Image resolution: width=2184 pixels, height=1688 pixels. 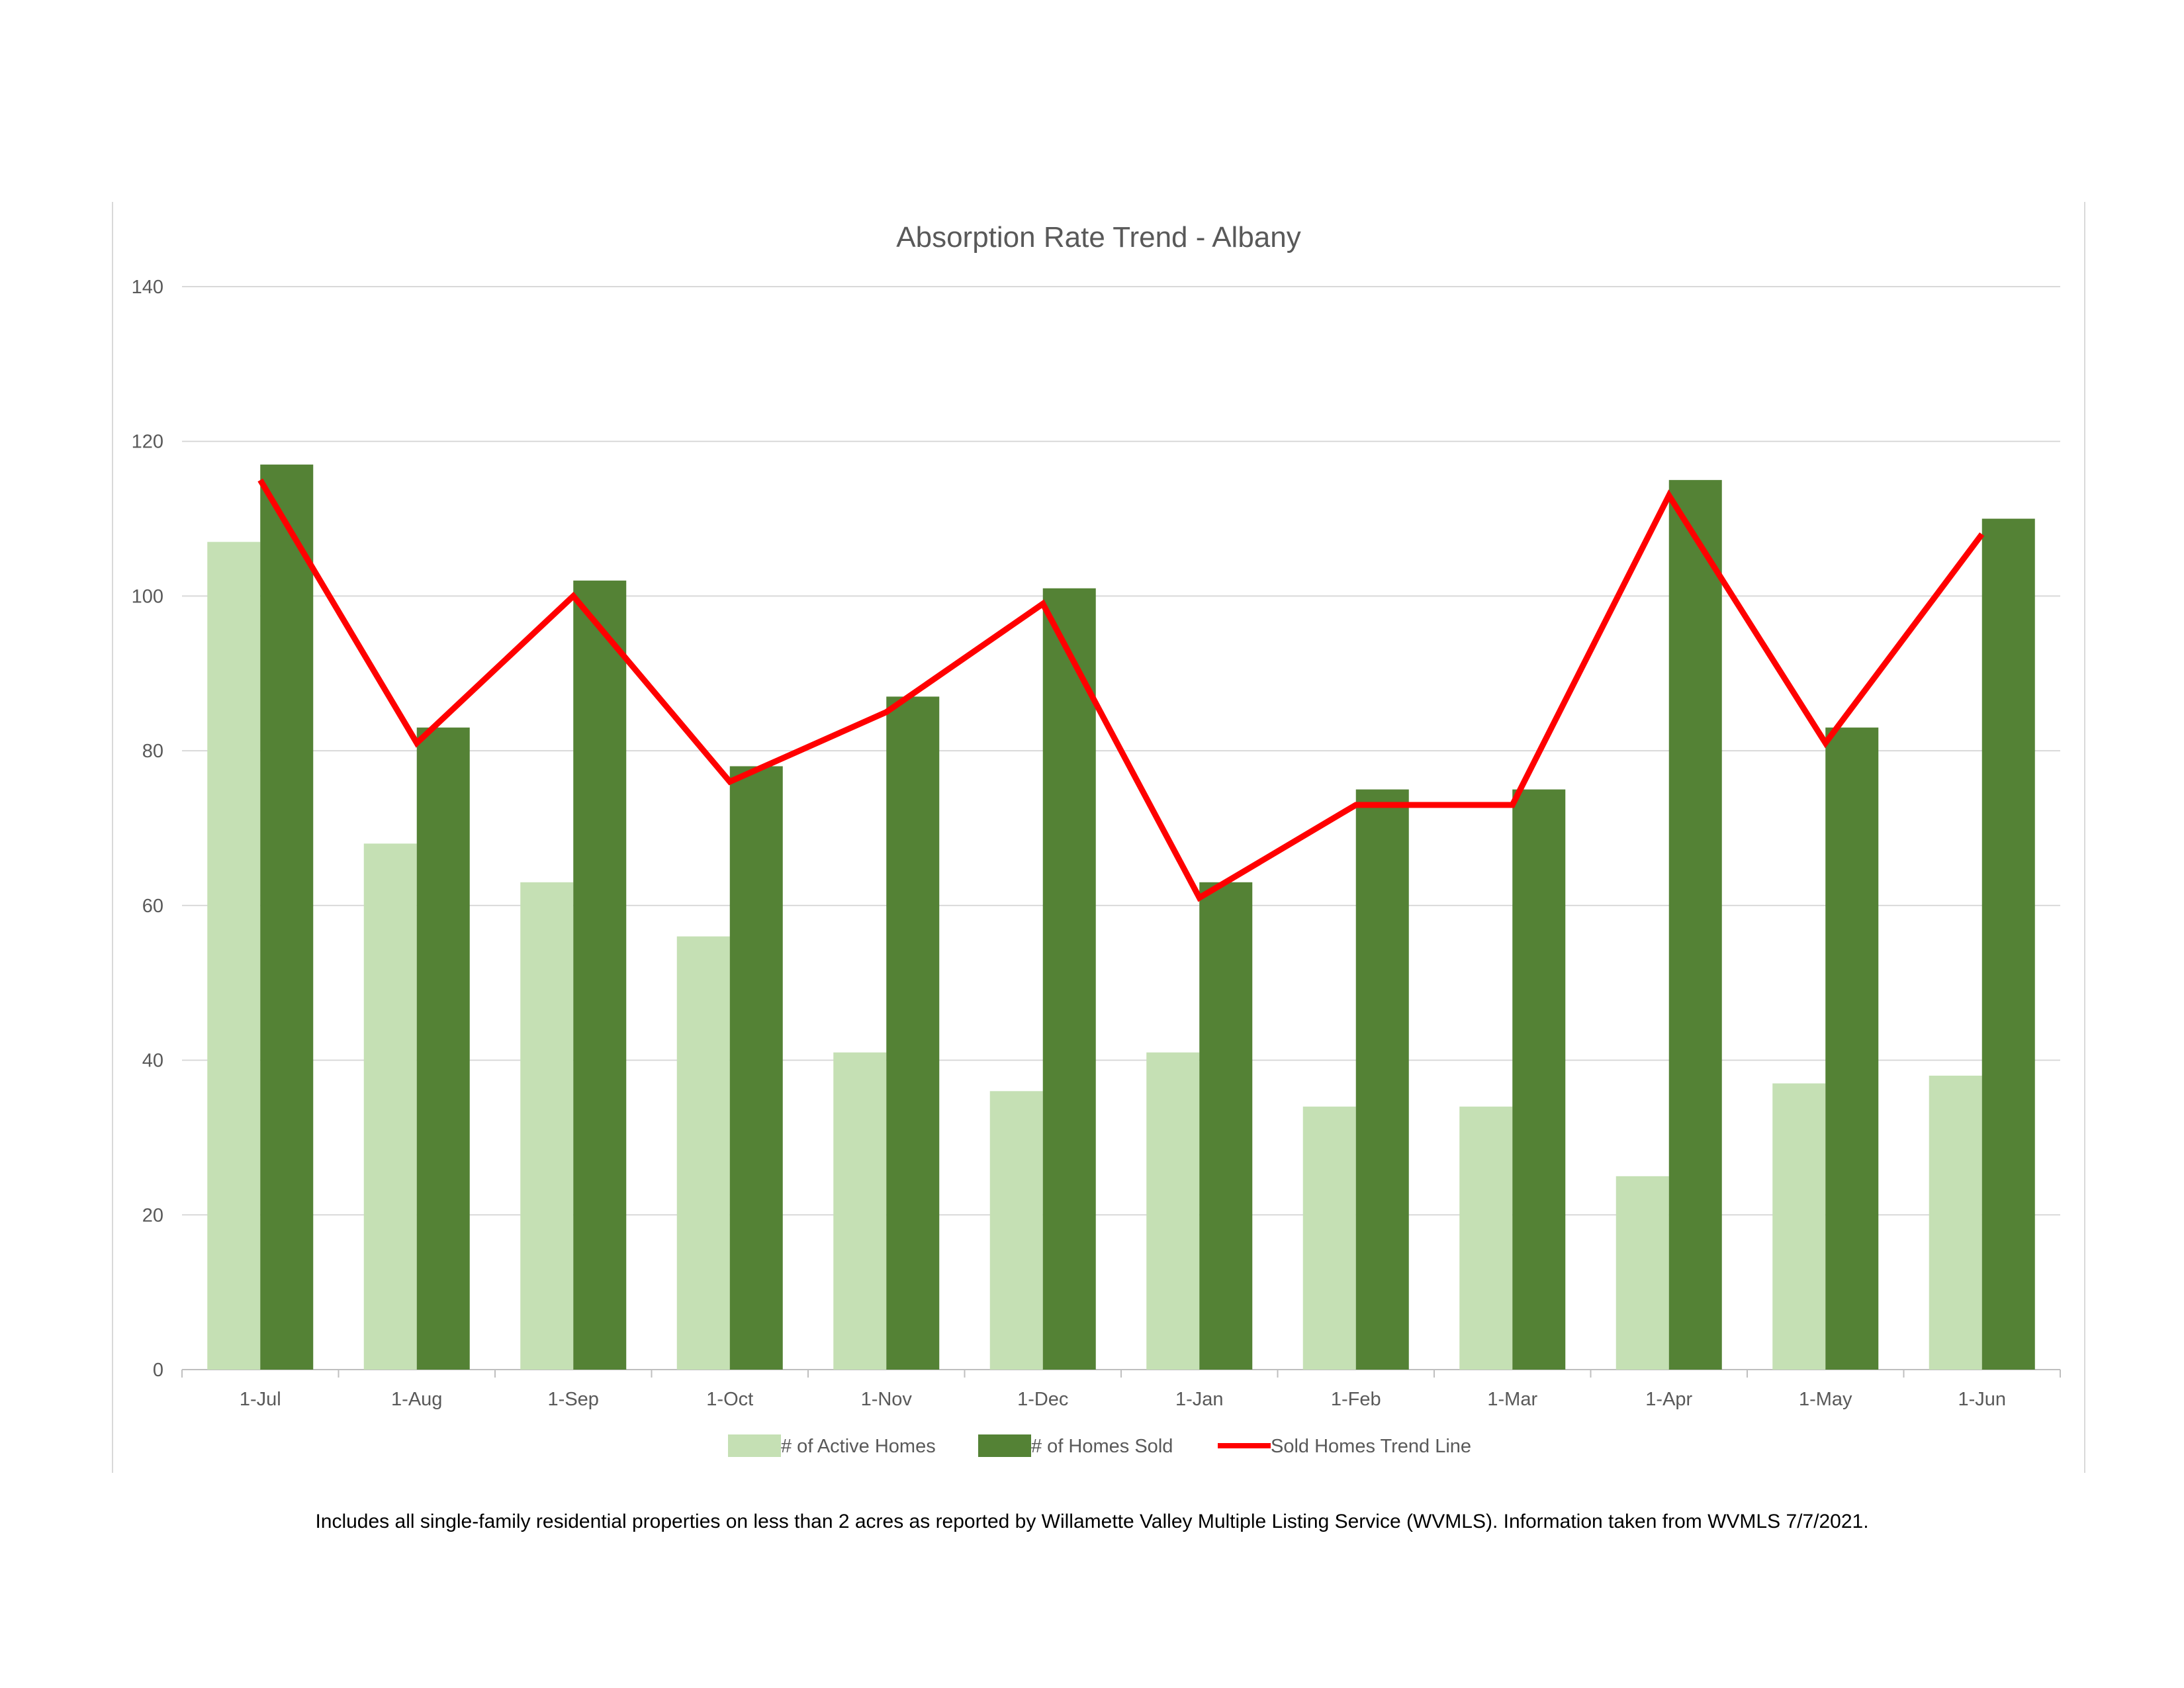 What do you see at coordinates (147, 442) in the screenshot?
I see `y-tick-label: 120` at bounding box center [147, 442].